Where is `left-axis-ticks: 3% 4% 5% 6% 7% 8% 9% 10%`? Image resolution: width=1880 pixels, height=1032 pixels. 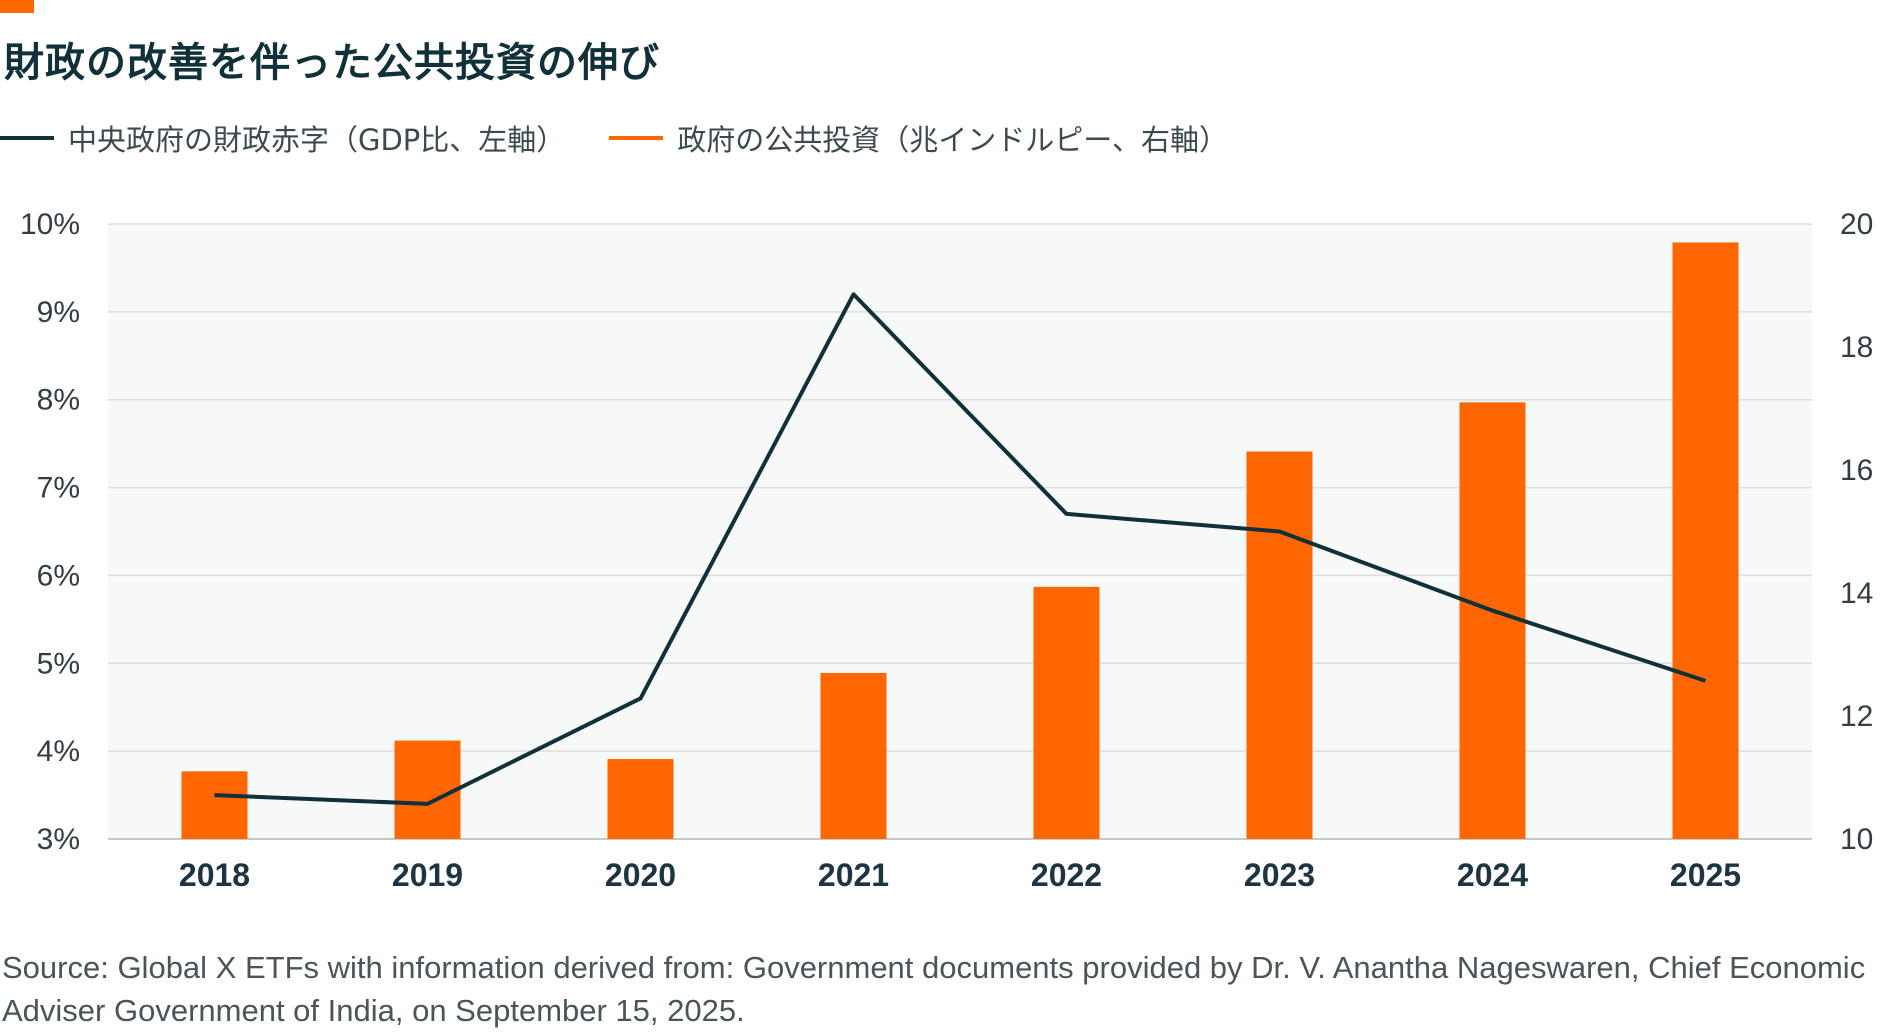 left-axis-ticks: 3% 4% 5% 6% 7% 8% 9% 10% is located at coordinates (50, 532).